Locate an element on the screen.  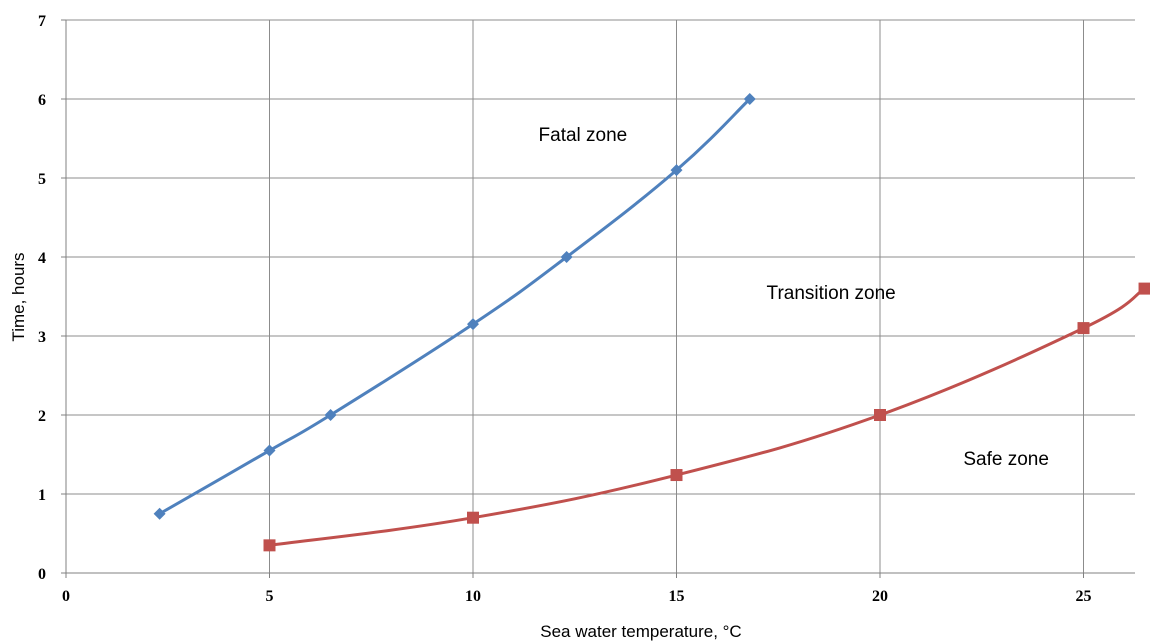
y-tick-label: 5 is located at coordinates (42, 179).